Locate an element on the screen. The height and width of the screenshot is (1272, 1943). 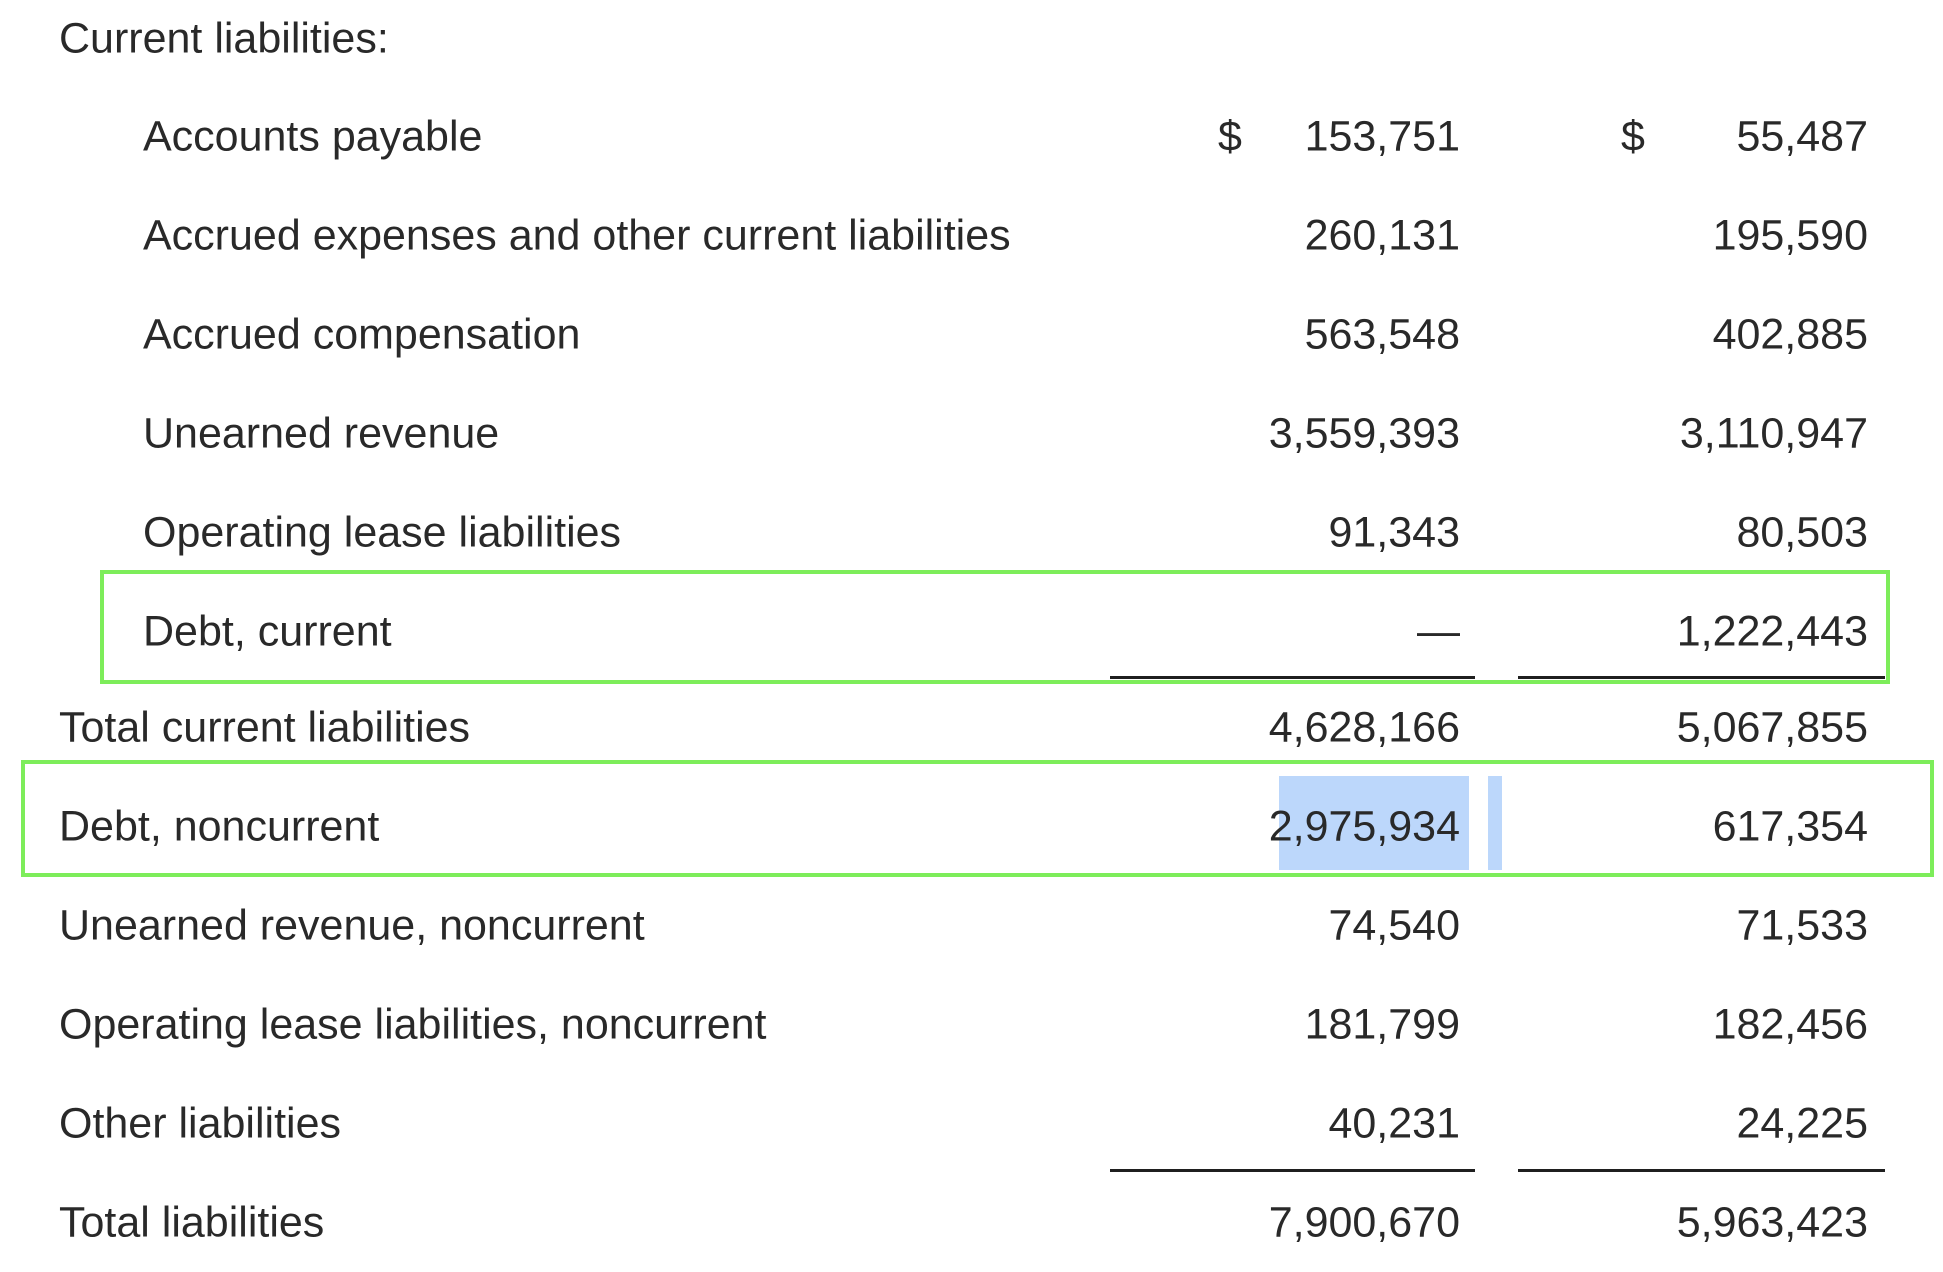
value-col2: 402,885 is located at coordinates (1790, 334).